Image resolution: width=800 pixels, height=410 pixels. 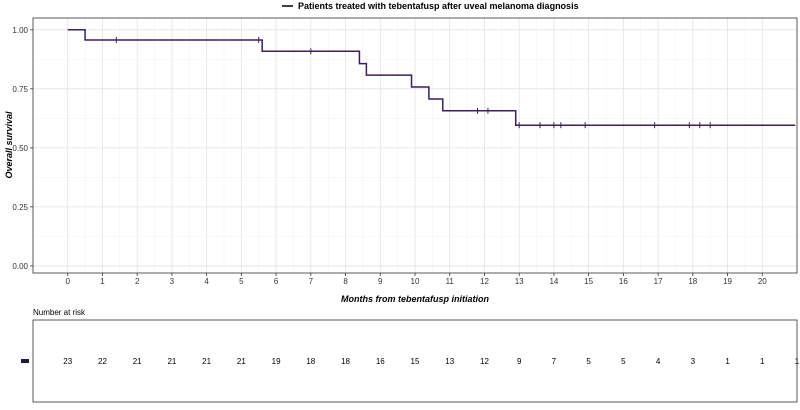 I want to click on x-tick-label: 15, so click(x=588, y=281).